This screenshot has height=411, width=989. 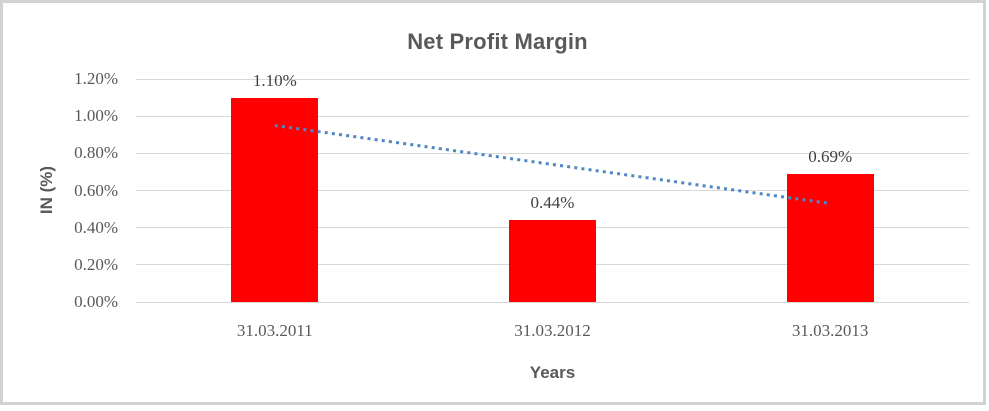 I want to click on bar-value-label: 0.44%, so click(x=552, y=203).